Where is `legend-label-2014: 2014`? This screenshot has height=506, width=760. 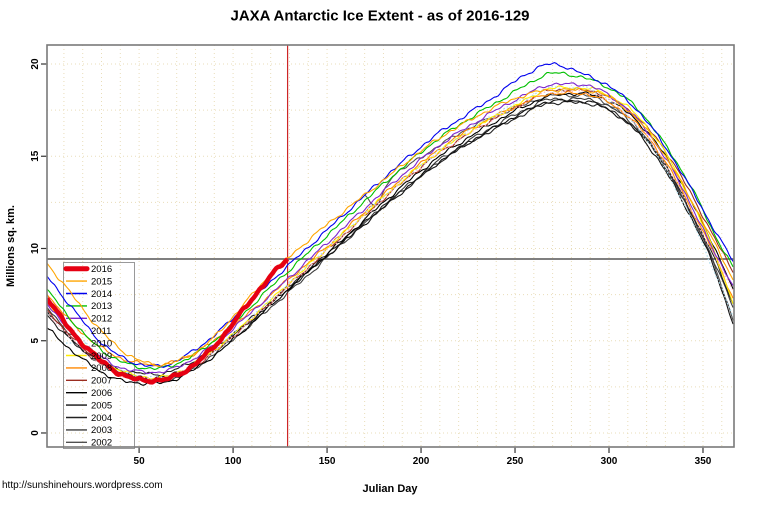
legend-label-2014: 2014 is located at coordinates (101, 294).